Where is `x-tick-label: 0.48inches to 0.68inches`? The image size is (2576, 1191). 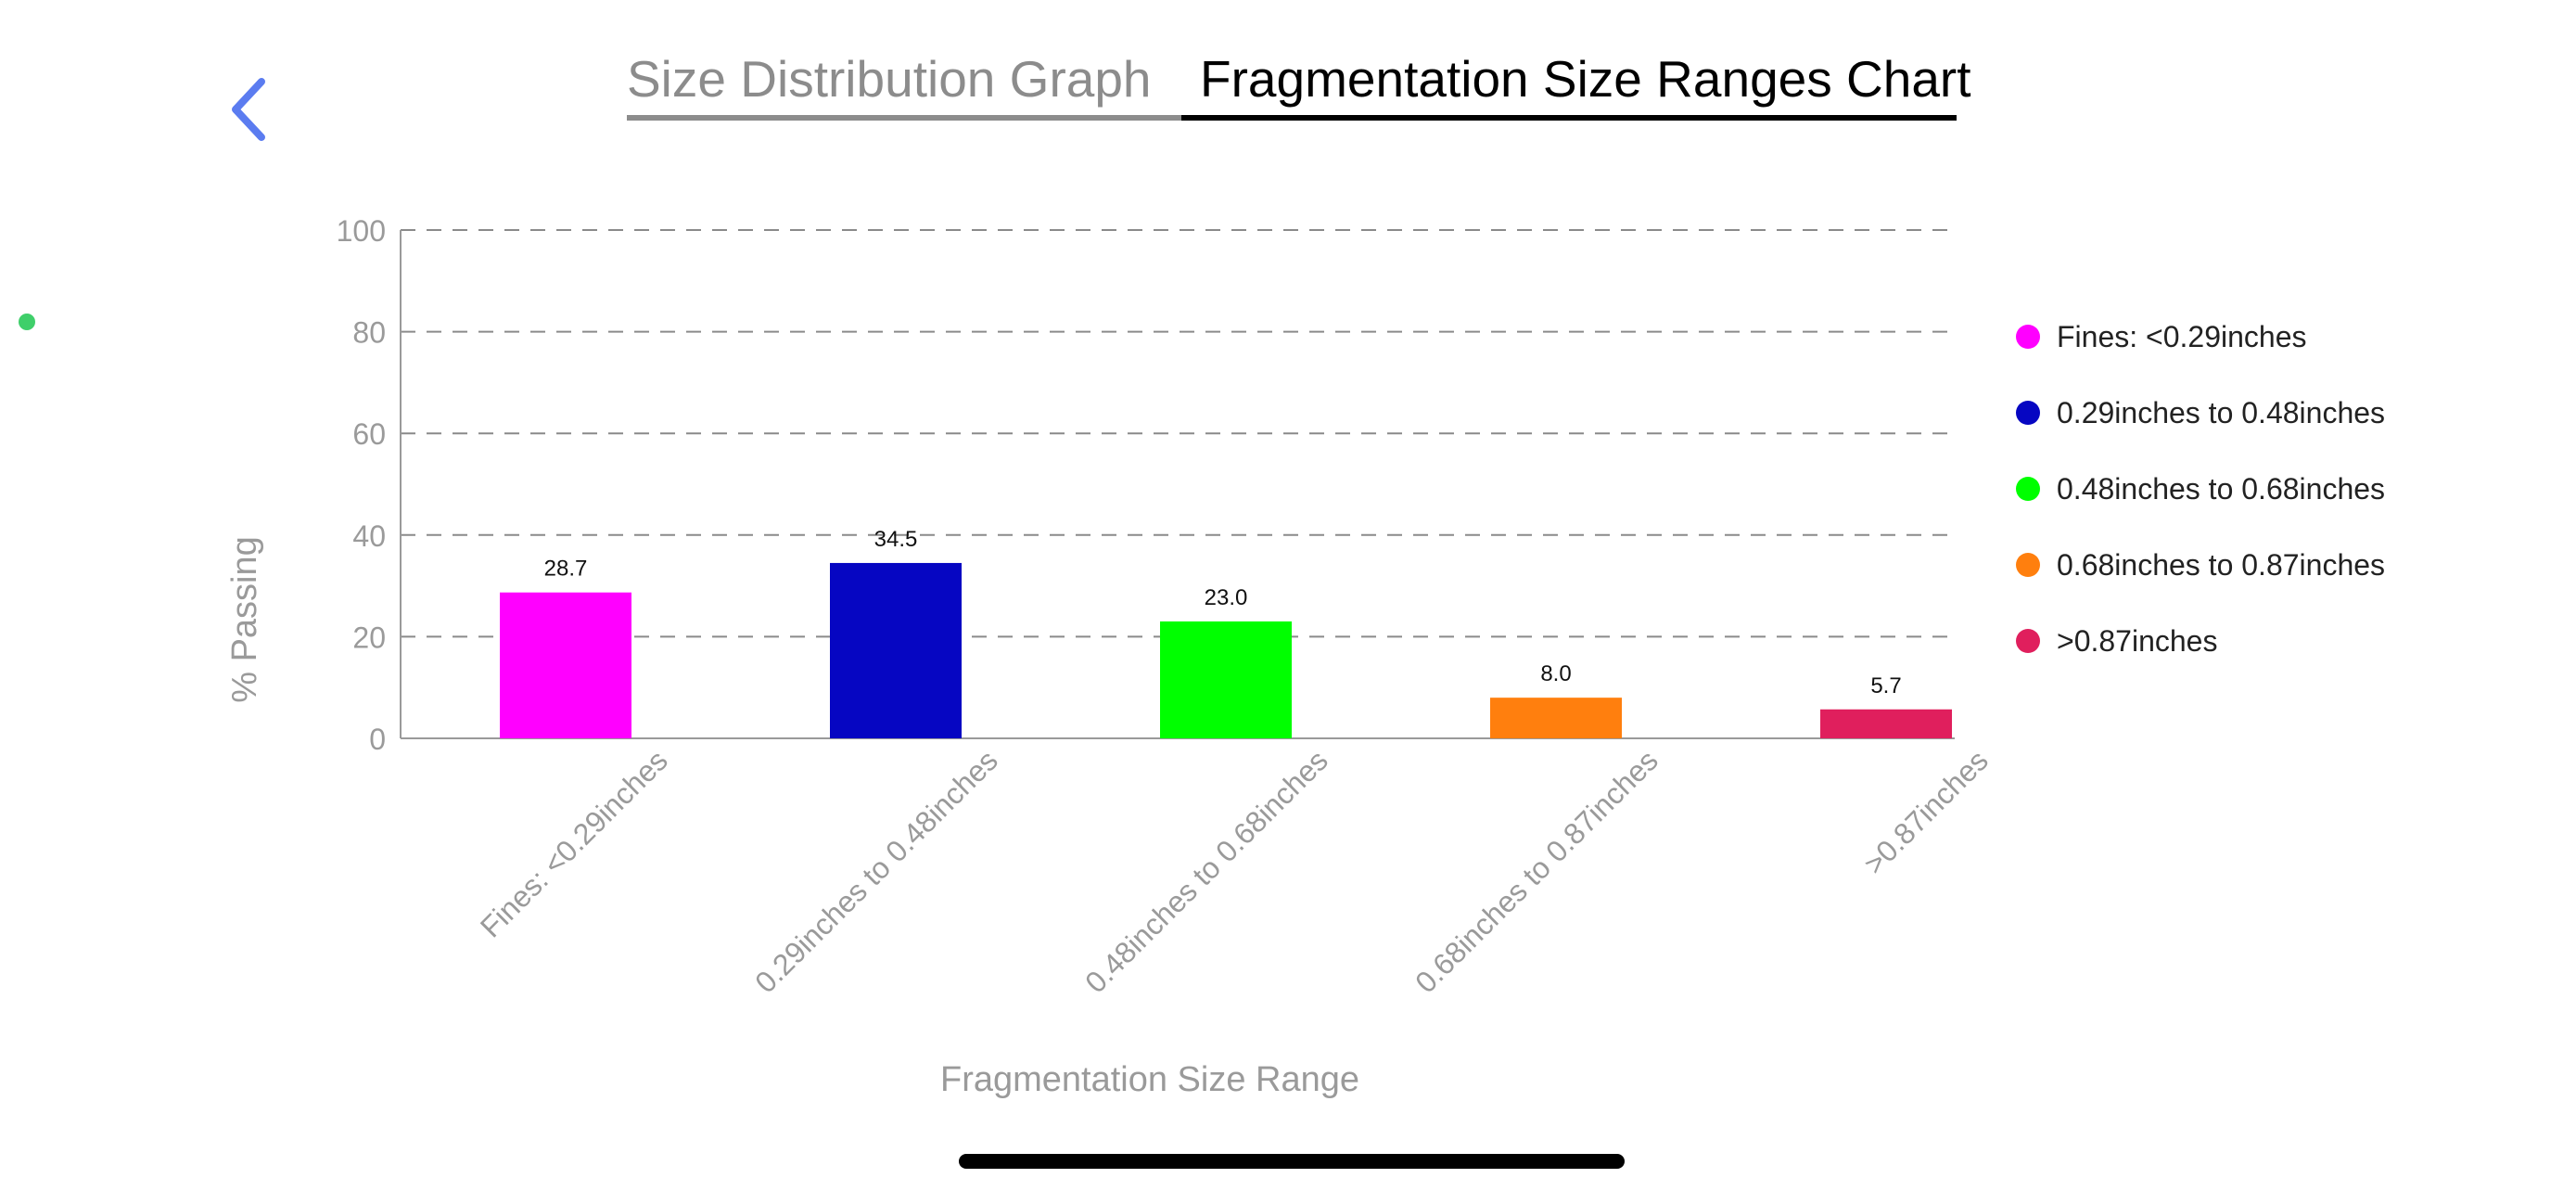 x-tick-label: 0.48inches to 0.68inches is located at coordinates (1206, 871).